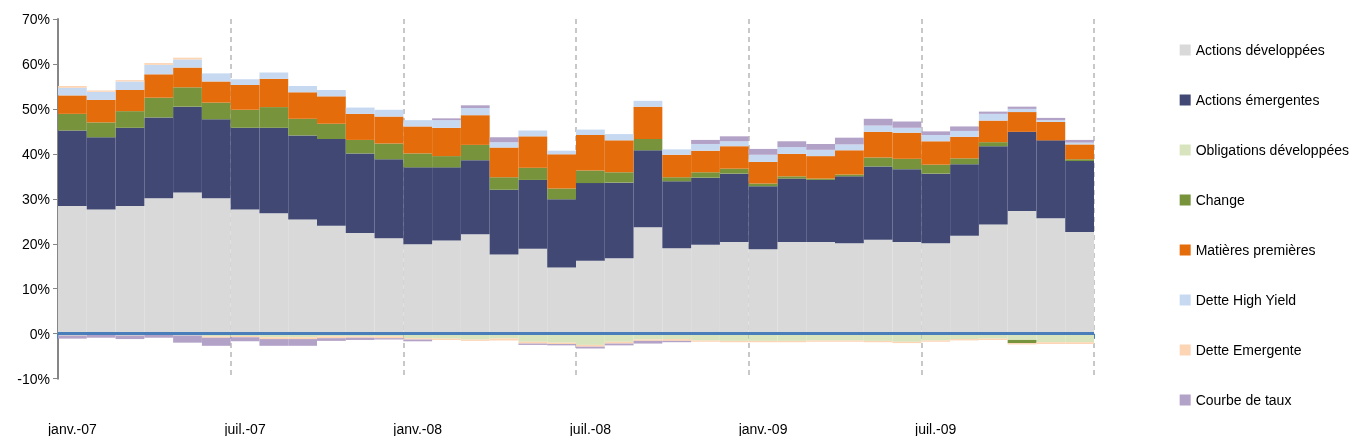  Describe the element at coordinates (417, 428) in the screenshot. I see `x-tick-label: janv.-08` at that location.